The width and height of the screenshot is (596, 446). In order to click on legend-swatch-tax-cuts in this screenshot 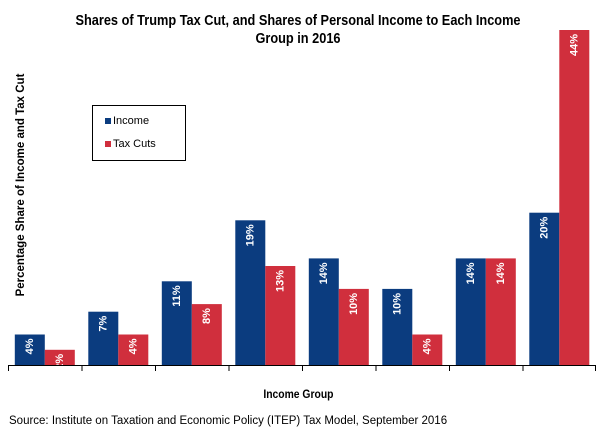, I will do `click(108, 144)`.